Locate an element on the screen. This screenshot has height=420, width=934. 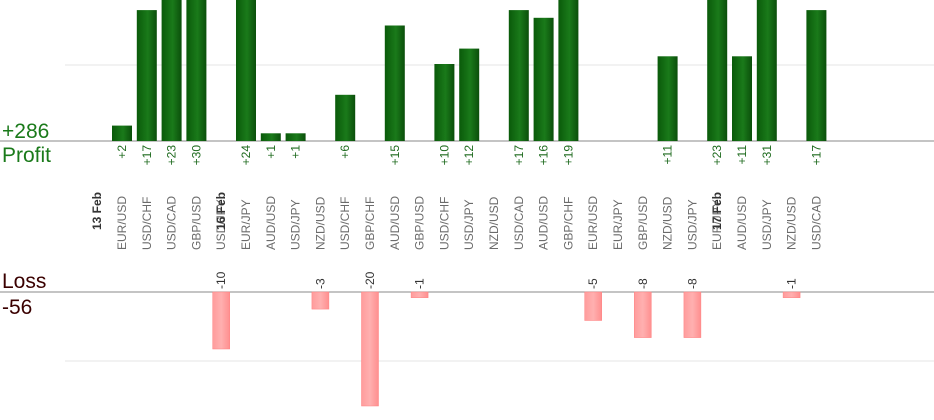
profit-data-label: +24 is located at coordinates (246, 155).